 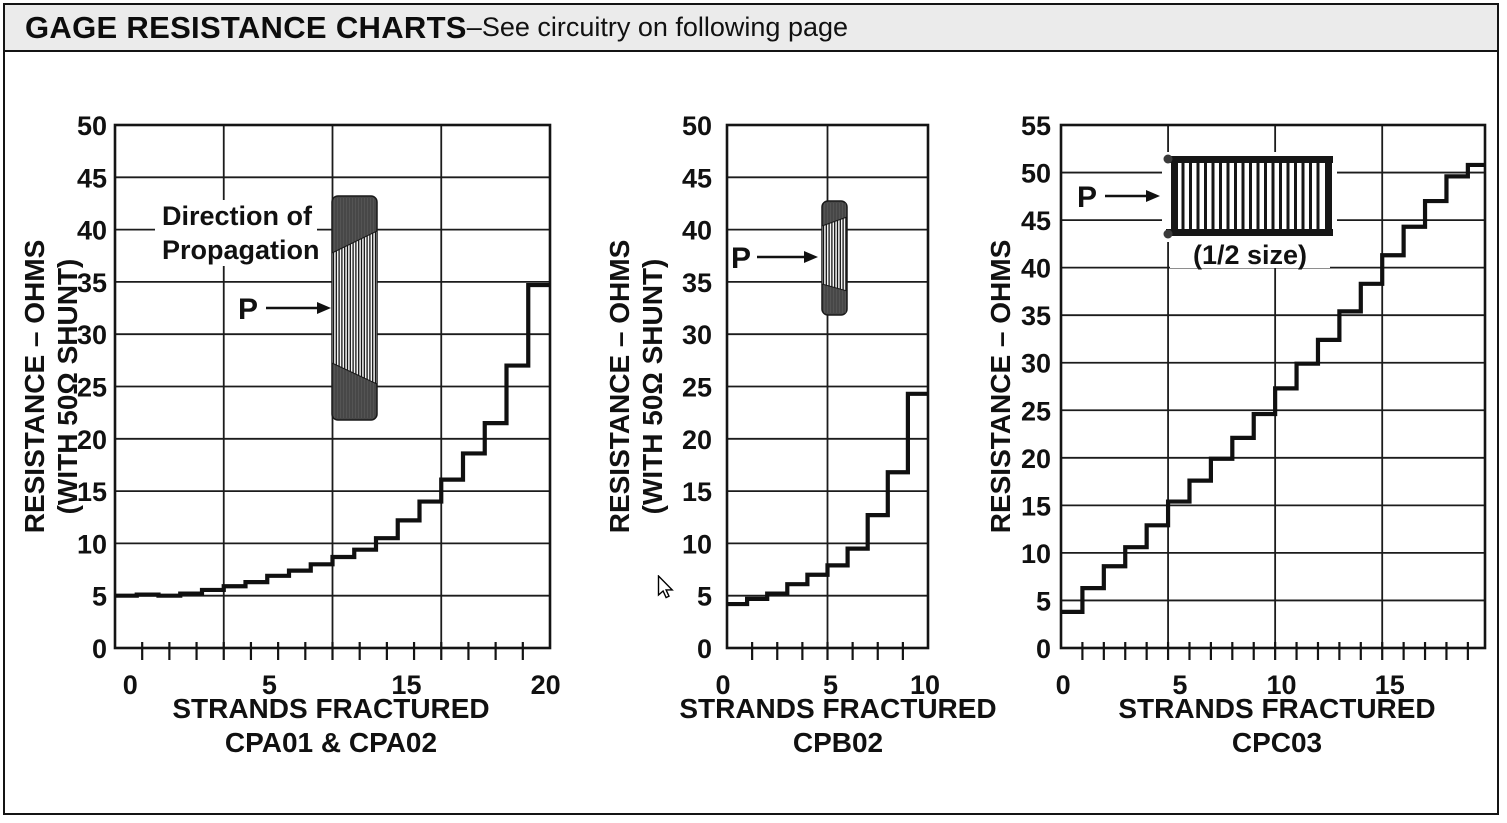 I want to click on gage-right-bar, so click(x=1328, y=196).